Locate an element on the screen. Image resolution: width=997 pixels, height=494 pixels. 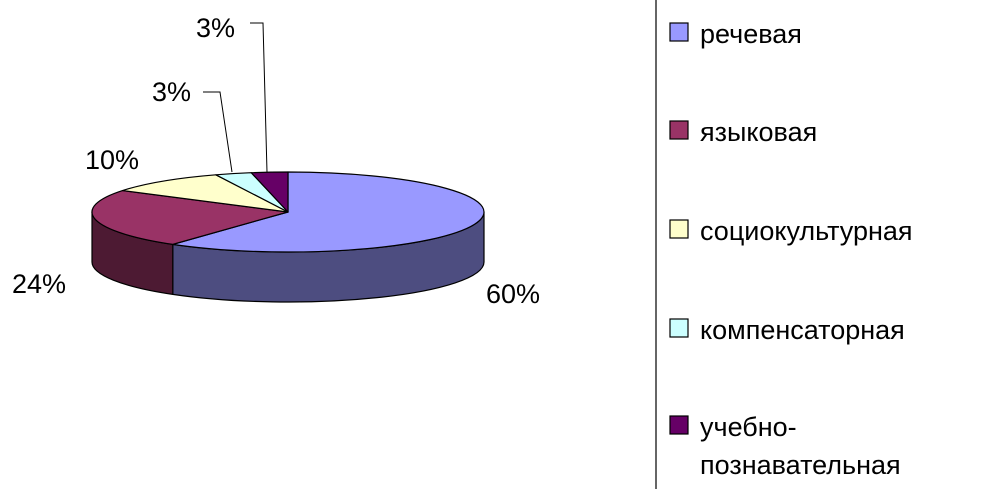
data-label-0: 60% is located at coordinates (513, 294).